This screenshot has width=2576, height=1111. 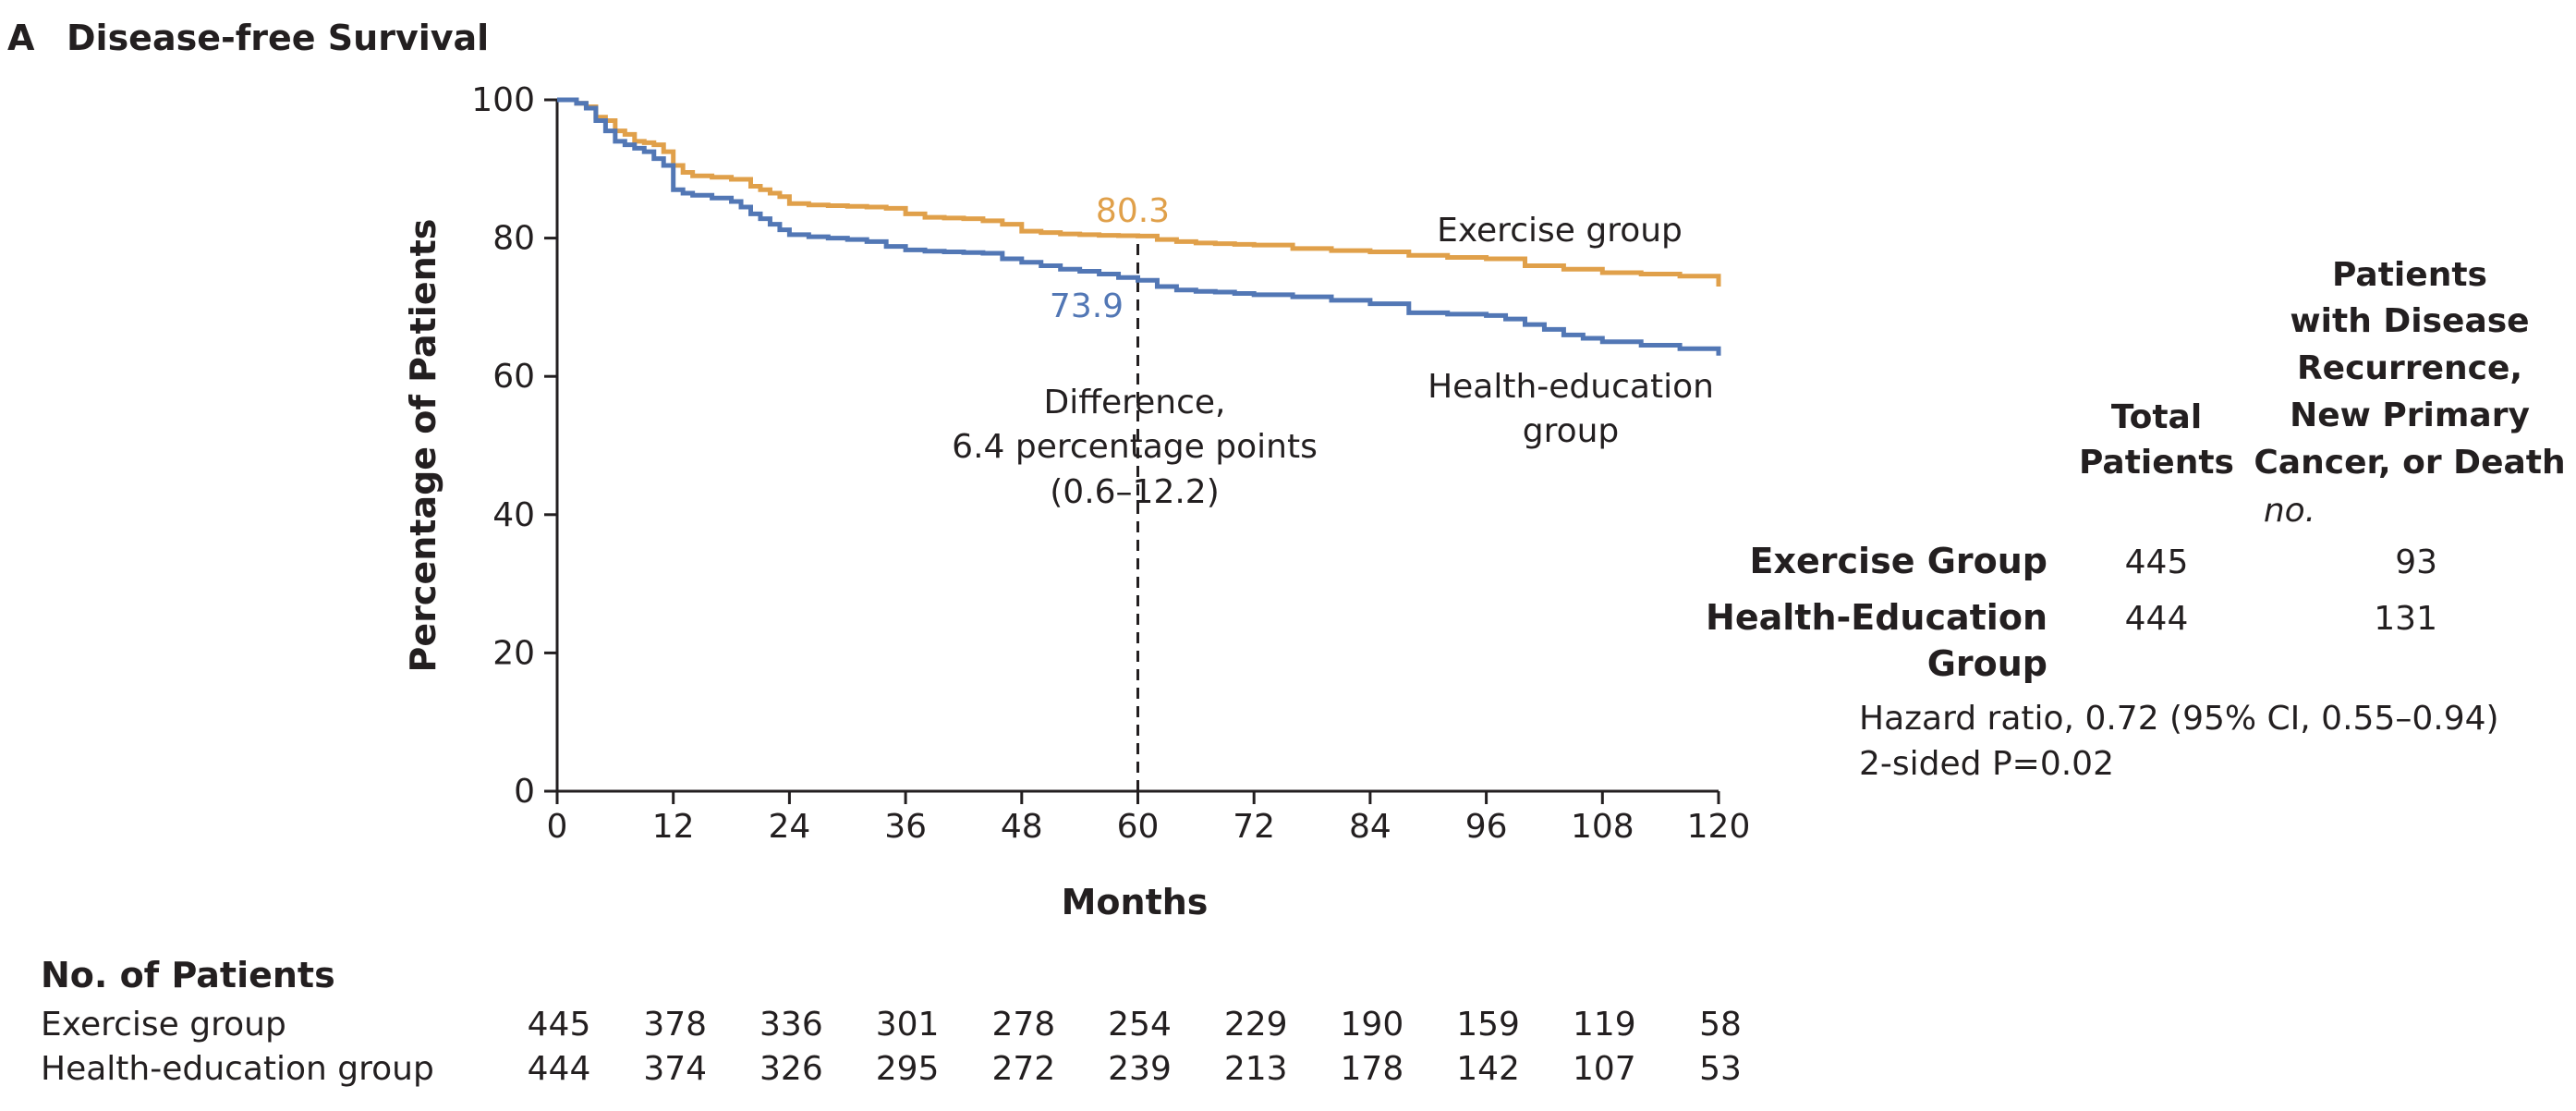 What do you see at coordinates (908, 1069) in the screenshot?
I see `risk-count: 295` at bounding box center [908, 1069].